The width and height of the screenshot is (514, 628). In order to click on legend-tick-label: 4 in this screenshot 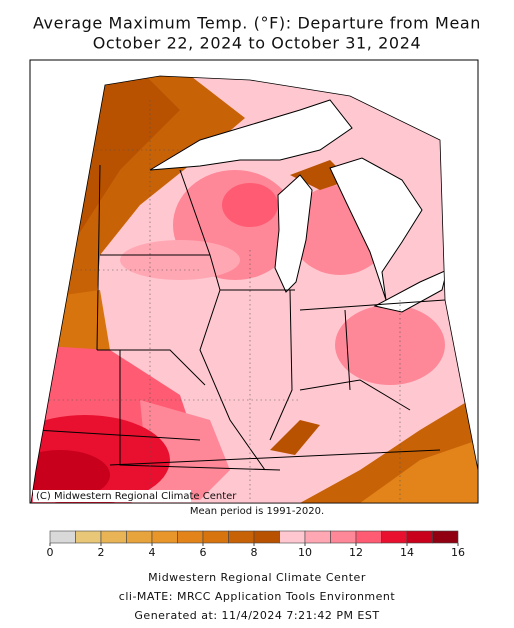, I will do `click(152, 552)`.